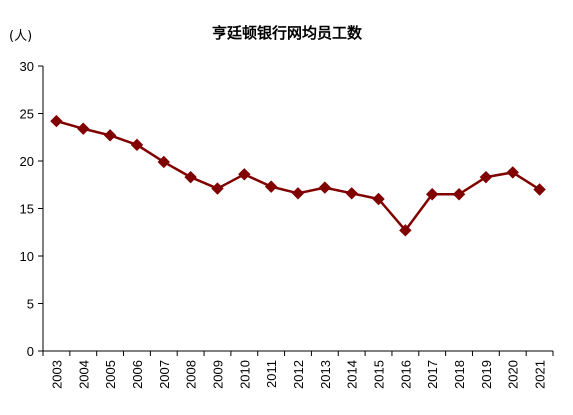 Image resolution: width=573 pixels, height=415 pixels. Describe the element at coordinates (27, 256) in the screenshot. I see `y-tick-label: 10` at that location.